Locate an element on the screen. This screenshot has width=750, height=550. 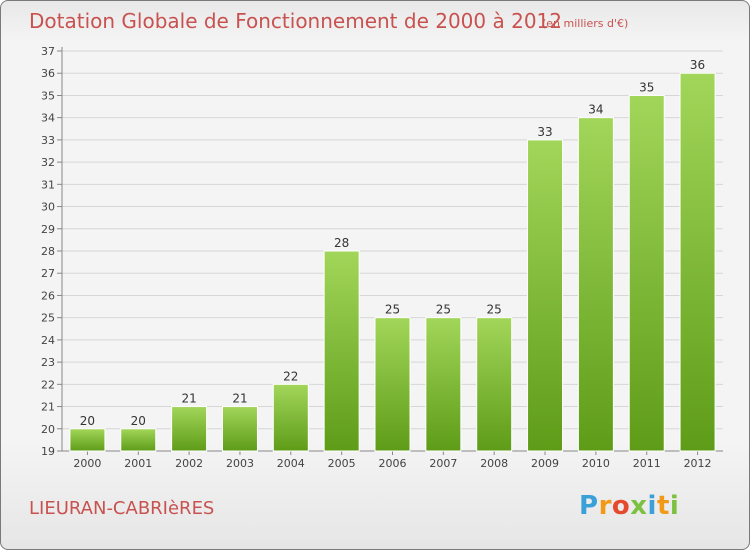
logo-letter: r is located at coordinates (605, 506).